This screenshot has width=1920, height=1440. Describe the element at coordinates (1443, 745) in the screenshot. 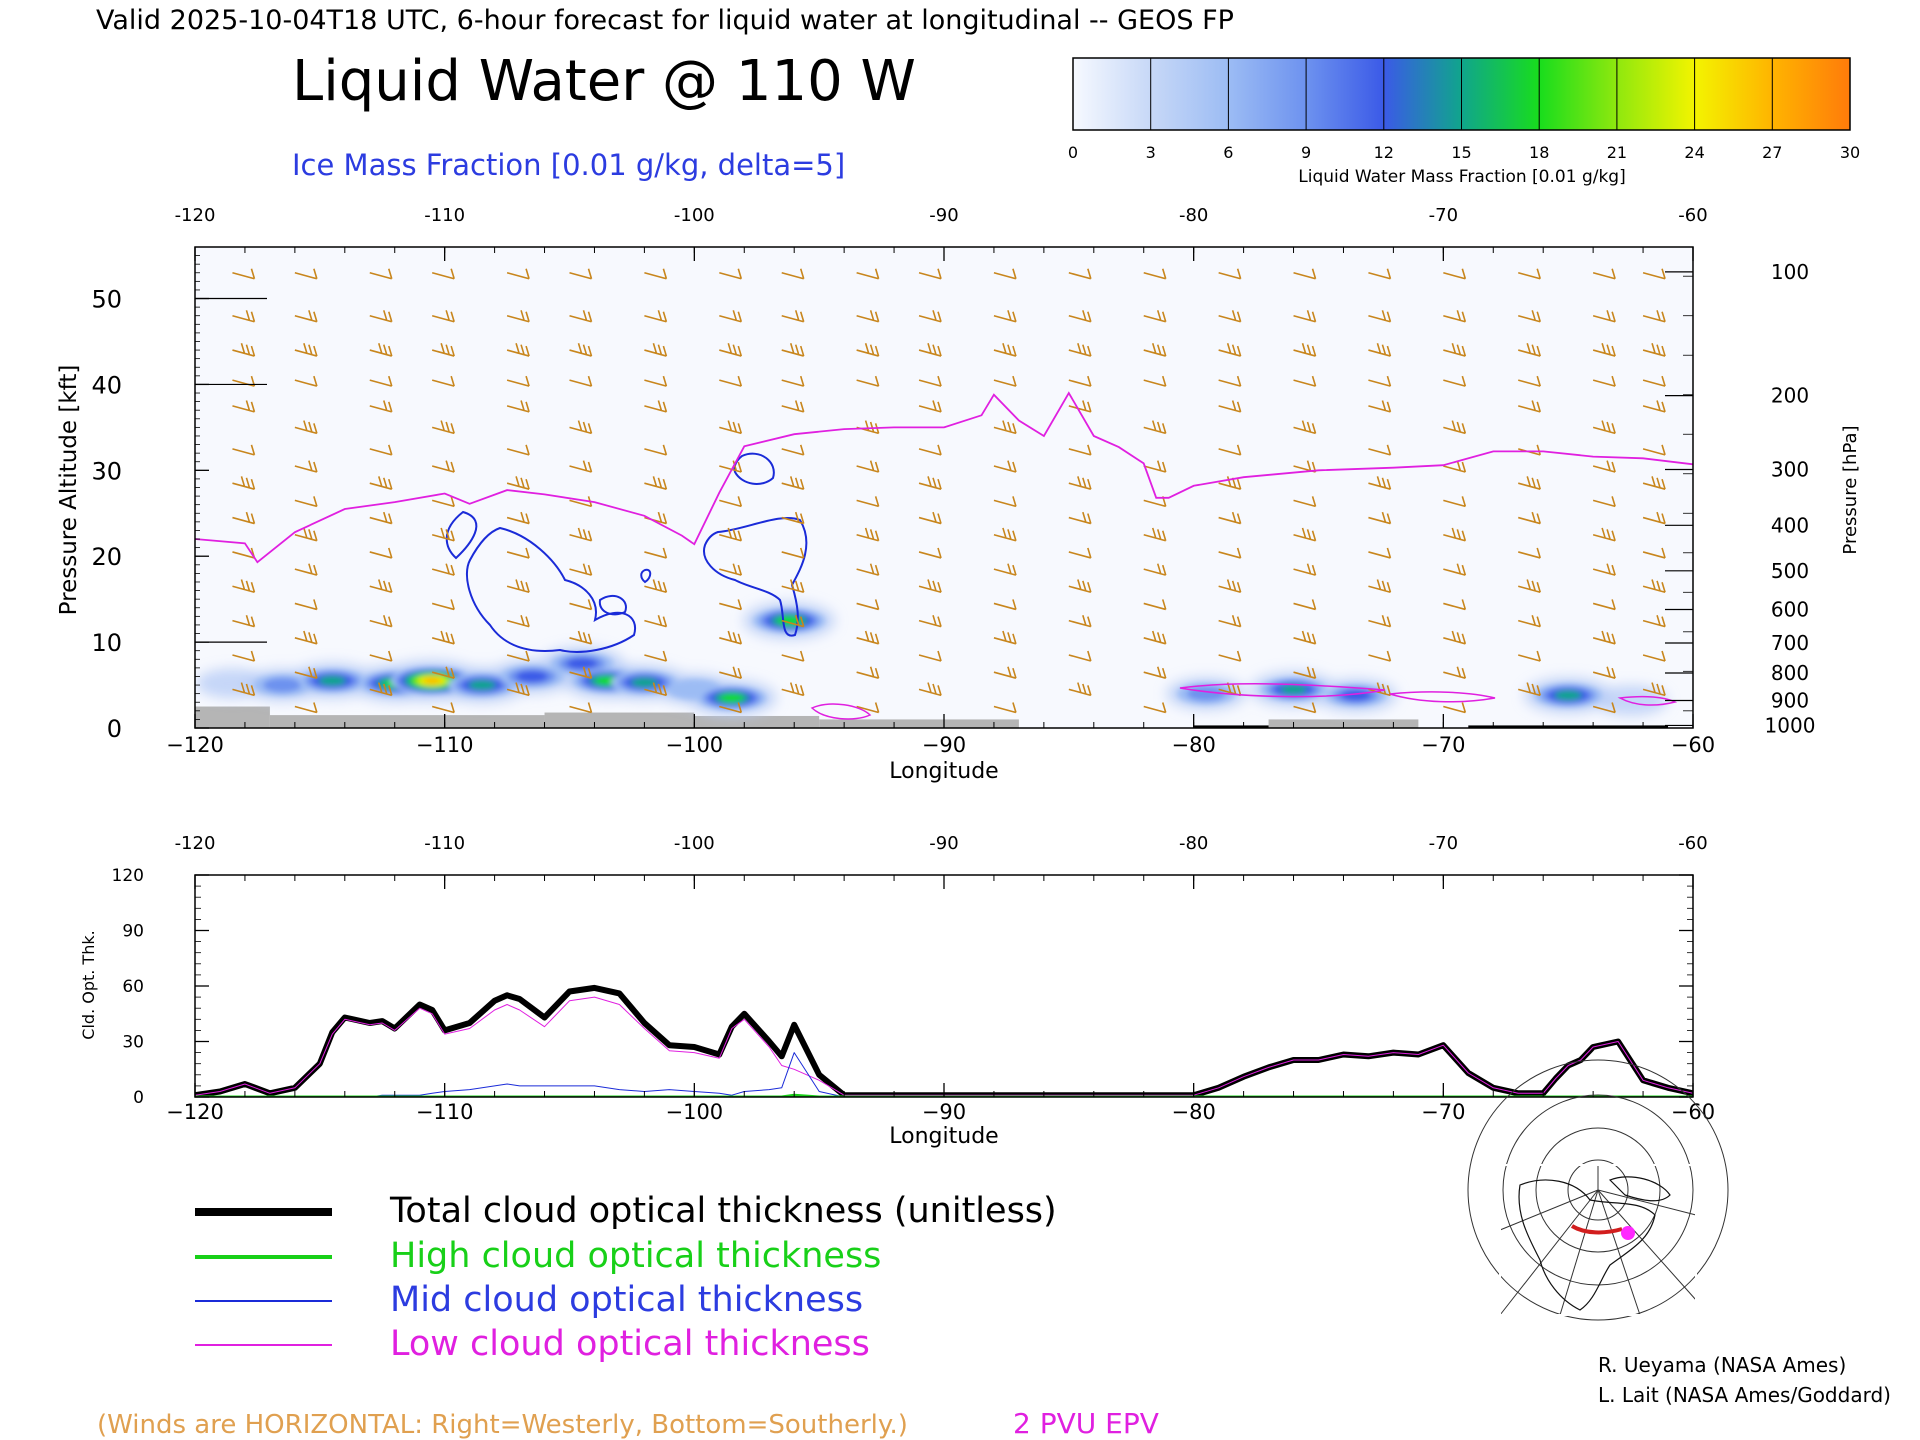

I see `main-x-tick-label: −70` at that location.